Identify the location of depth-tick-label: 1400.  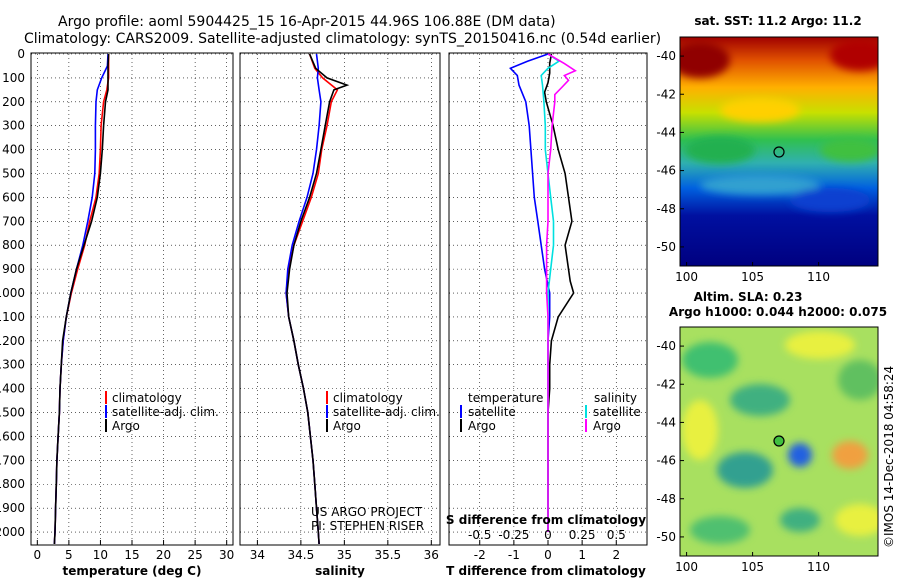
(12, 389).